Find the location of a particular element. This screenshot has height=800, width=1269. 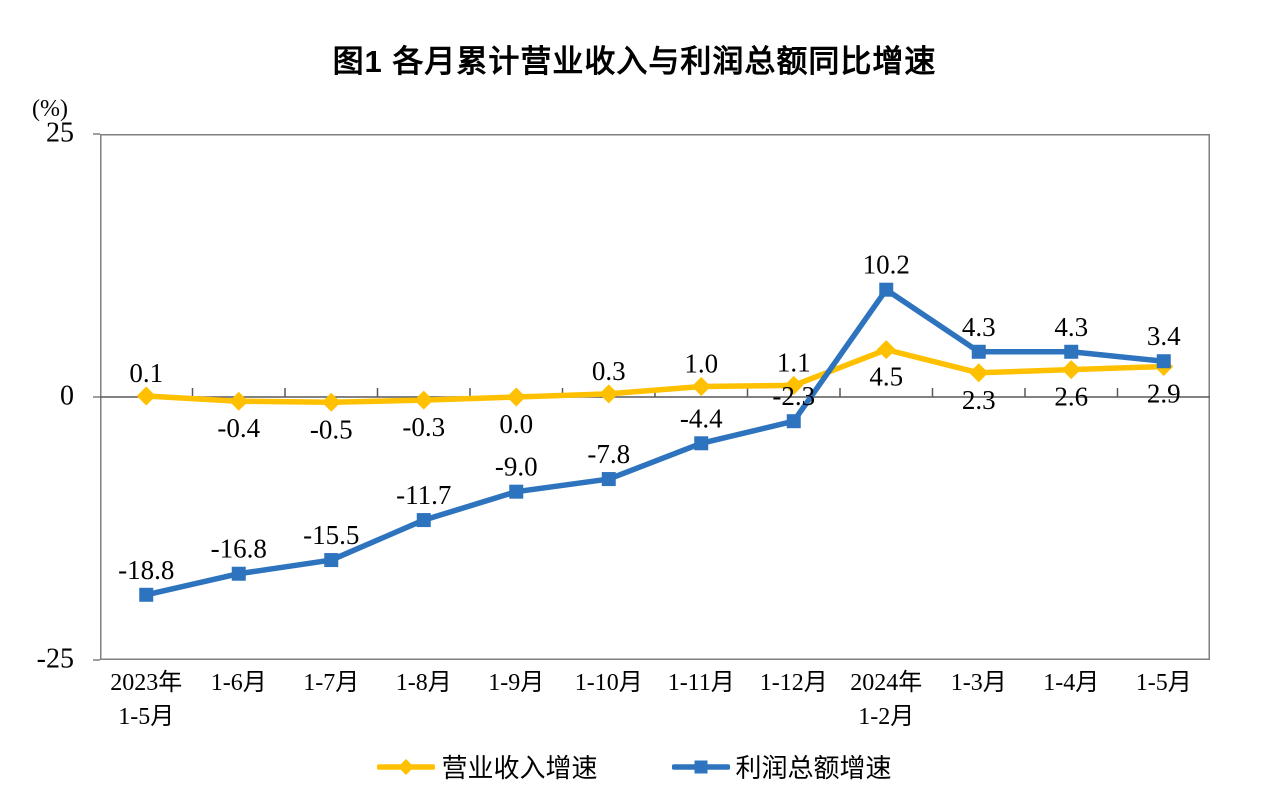

data-label: -7.8 is located at coordinates (608, 454).